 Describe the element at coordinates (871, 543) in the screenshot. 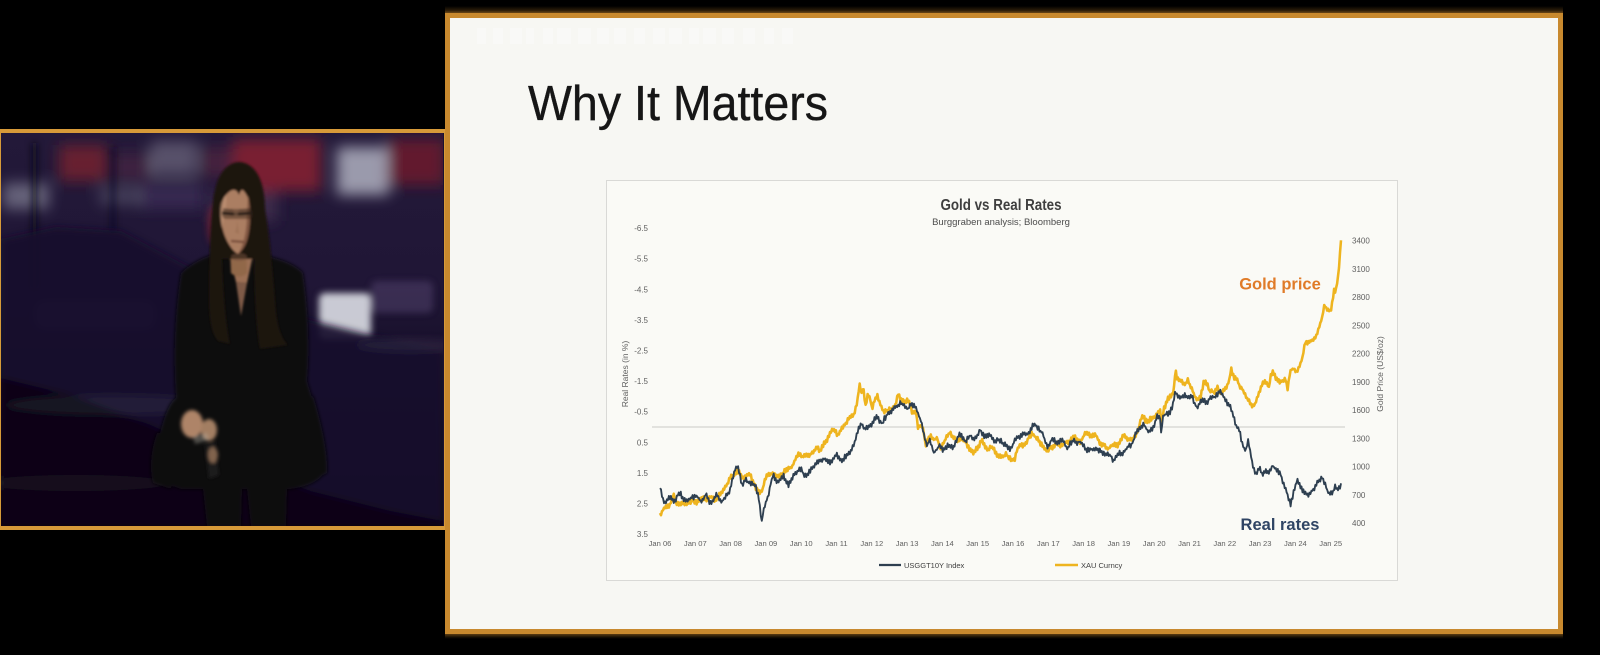

I see `svg-text: Jan 12` at that location.